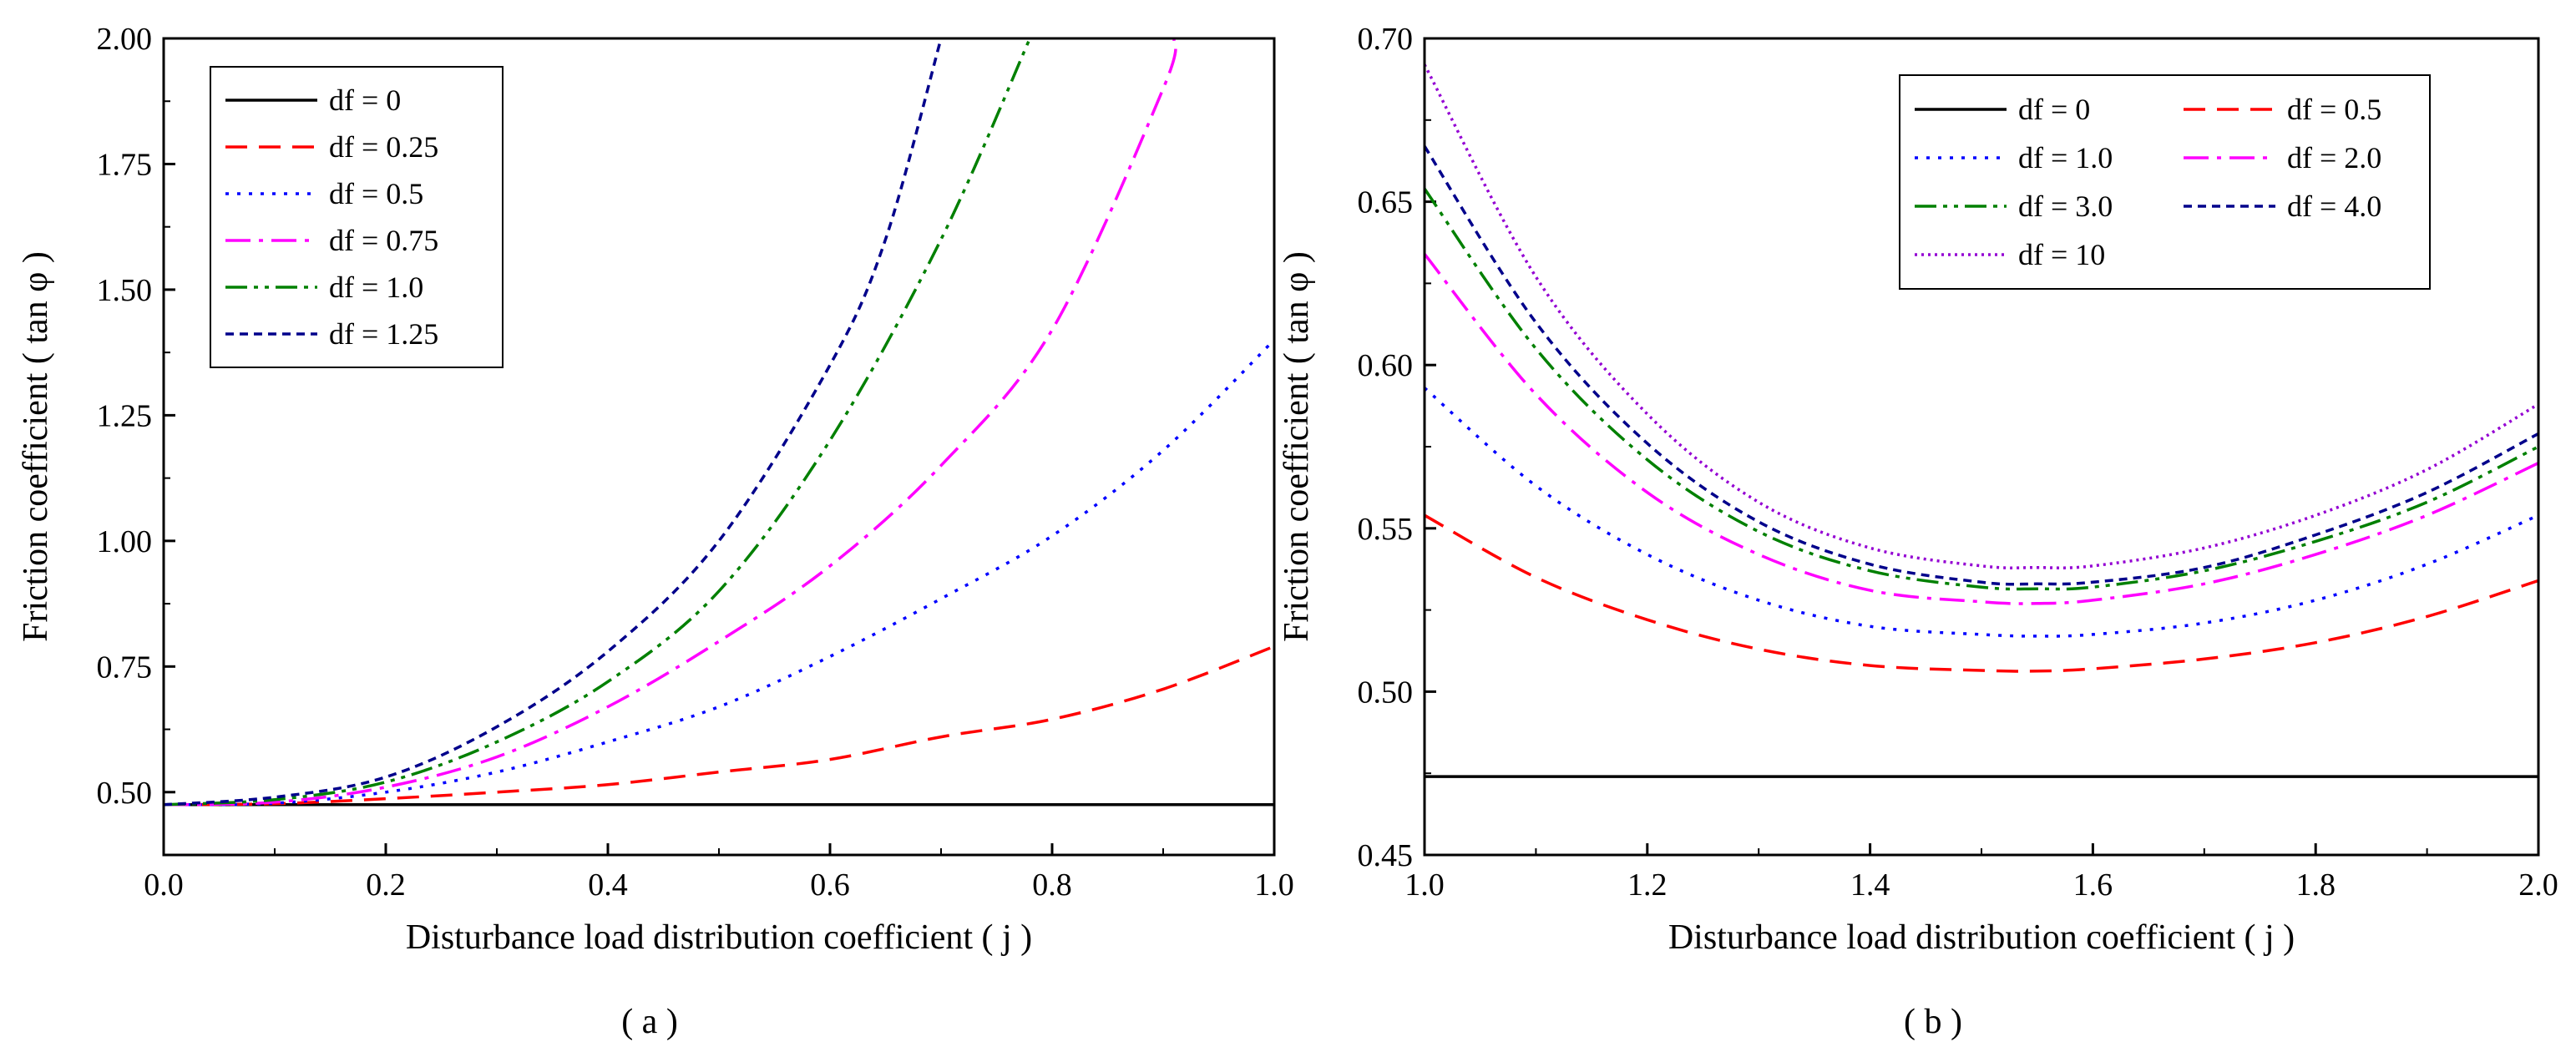  What do you see at coordinates (1386, 202) in the screenshot?
I see `y-tick-label: 0.65` at bounding box center [1386, 202].